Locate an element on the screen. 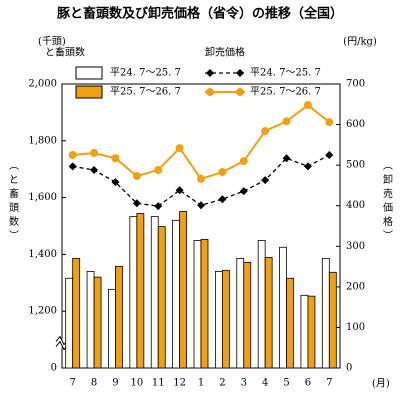  y2-tick-label: 300 is located at coordinates (355, 246).